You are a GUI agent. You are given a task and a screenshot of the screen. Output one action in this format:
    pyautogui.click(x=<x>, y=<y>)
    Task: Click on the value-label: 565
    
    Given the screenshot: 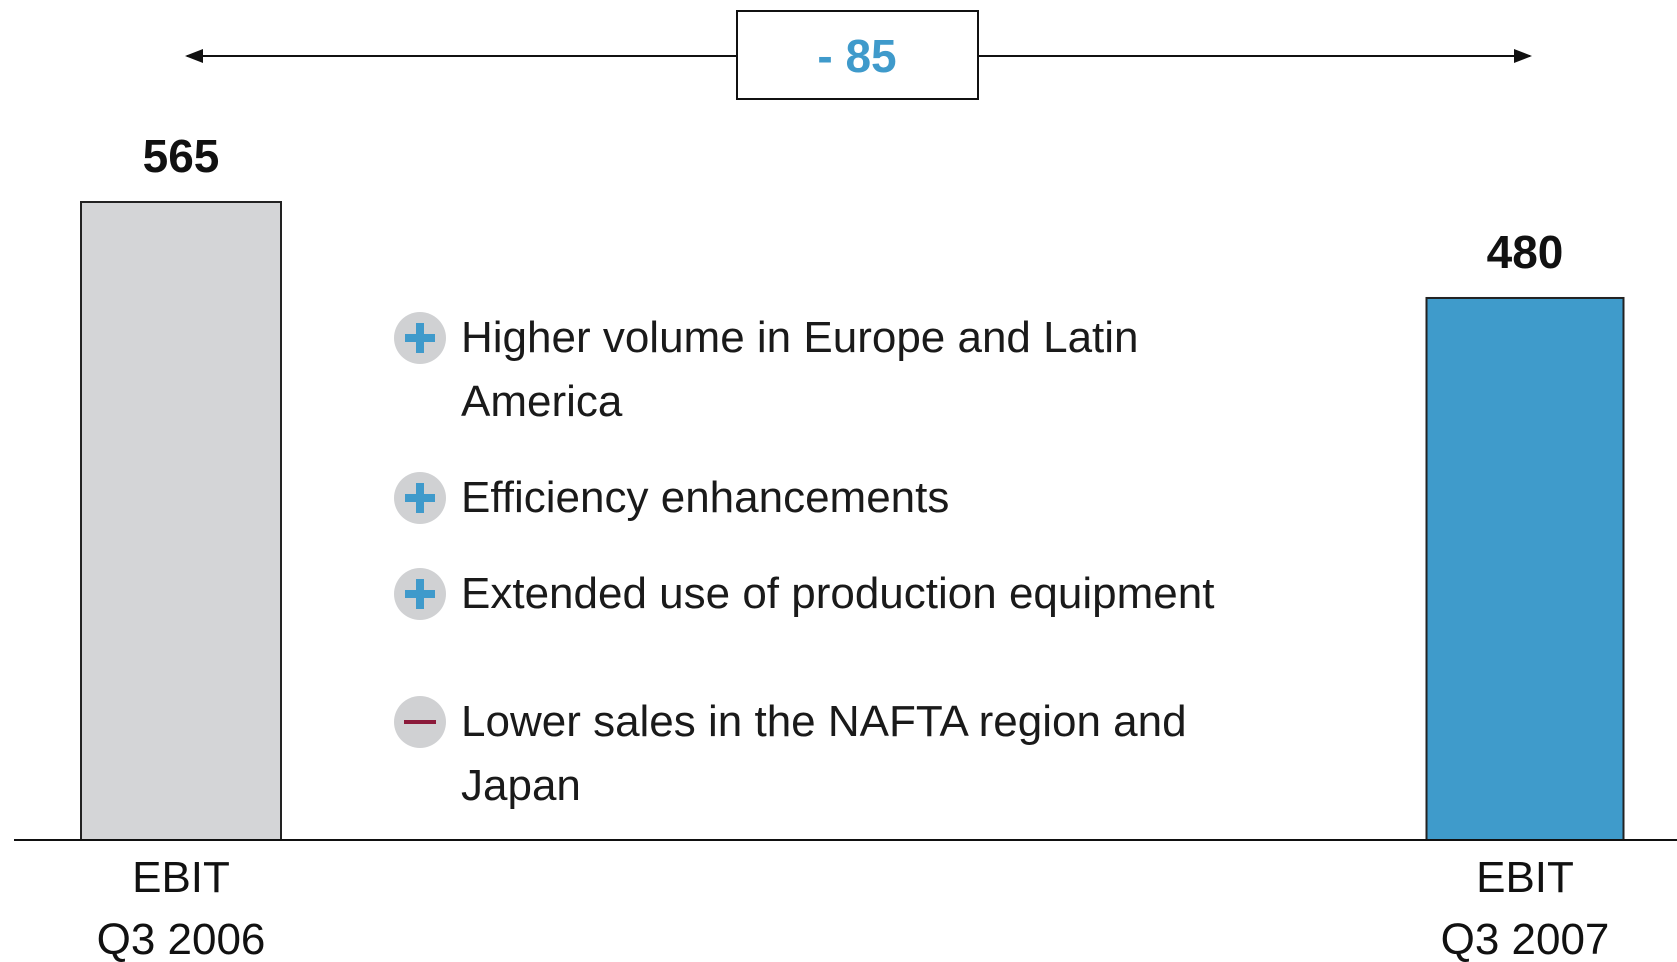 What is the action you would take?
    pyautogui.click(x=181, y=156)
    